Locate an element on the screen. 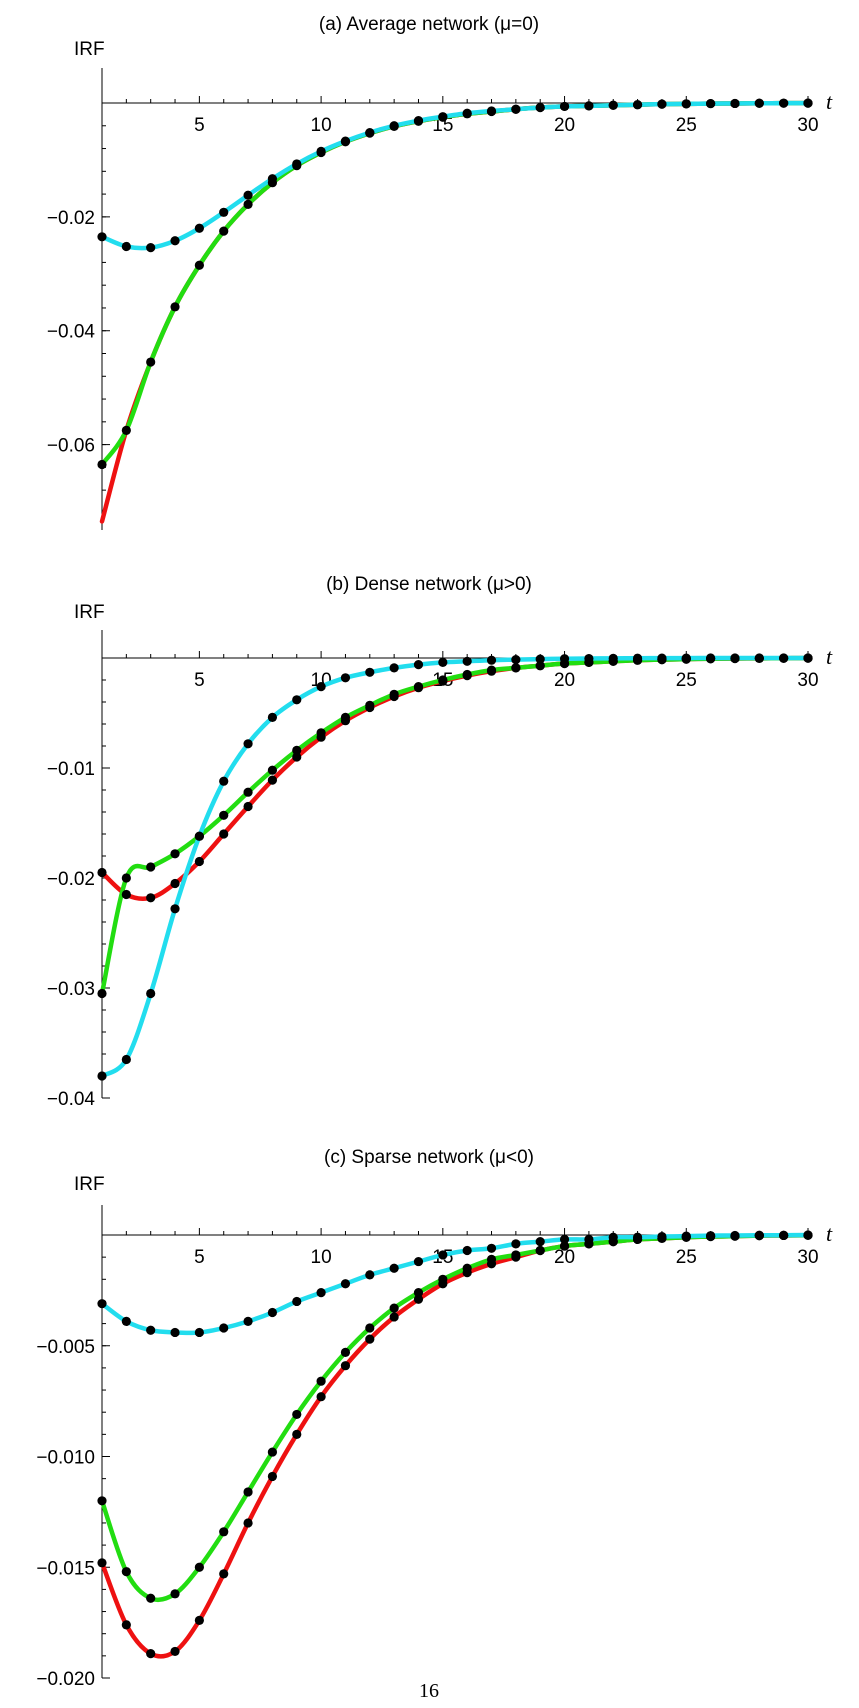 The width and height of the screenshot is (859, 1708). y-tick-label: −0.015 is located at coordinates (65, 1568).